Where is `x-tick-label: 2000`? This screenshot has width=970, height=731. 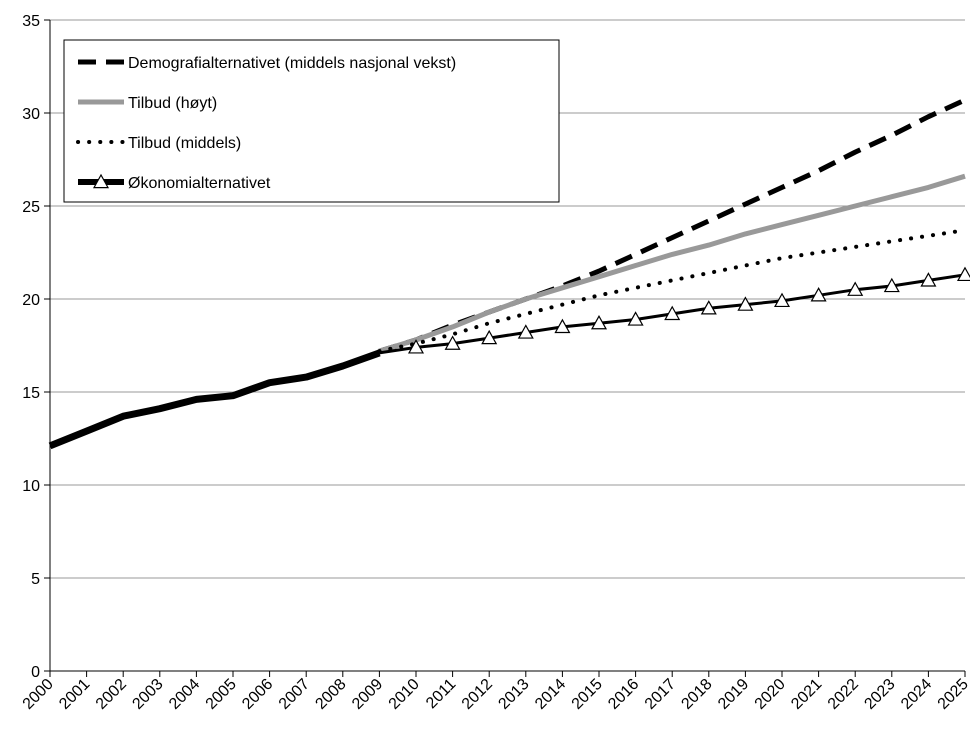
x-tick-label: 2000 is located at coordinates (38, 694).